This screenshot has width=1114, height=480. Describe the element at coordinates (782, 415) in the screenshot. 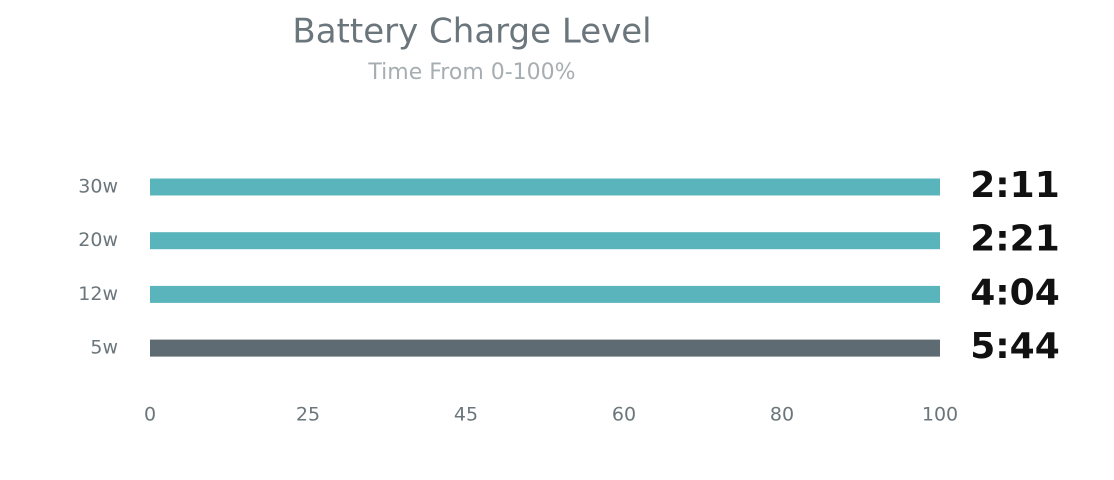

I see `x-tick-label: 80` at that location.